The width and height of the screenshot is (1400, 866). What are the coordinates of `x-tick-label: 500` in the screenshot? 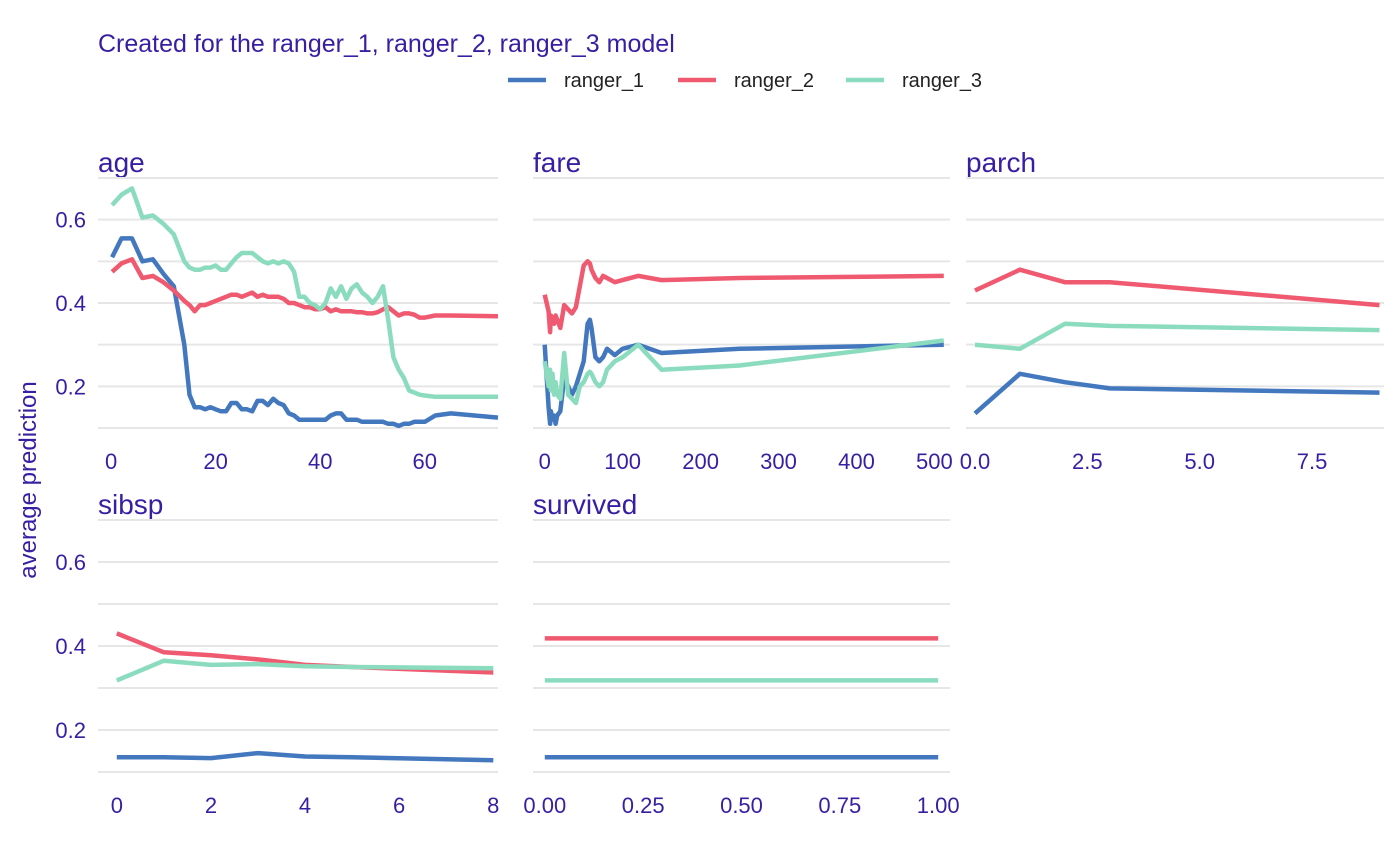 It's located at (934, 461).